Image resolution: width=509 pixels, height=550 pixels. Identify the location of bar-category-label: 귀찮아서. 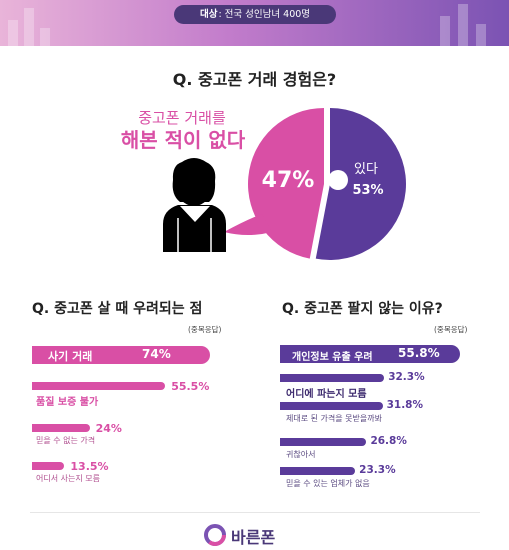
(301, 454).